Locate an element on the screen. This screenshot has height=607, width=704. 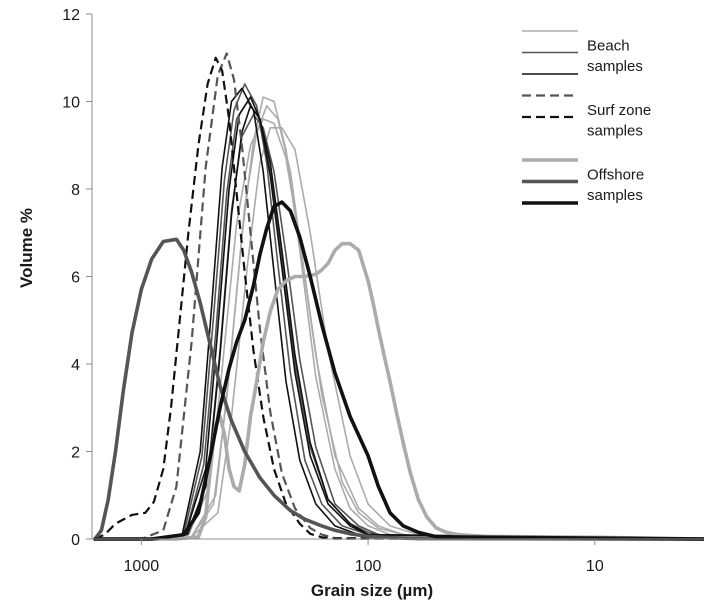
legend-label-offshore-line2: samples is located at coordinates (615, 195).